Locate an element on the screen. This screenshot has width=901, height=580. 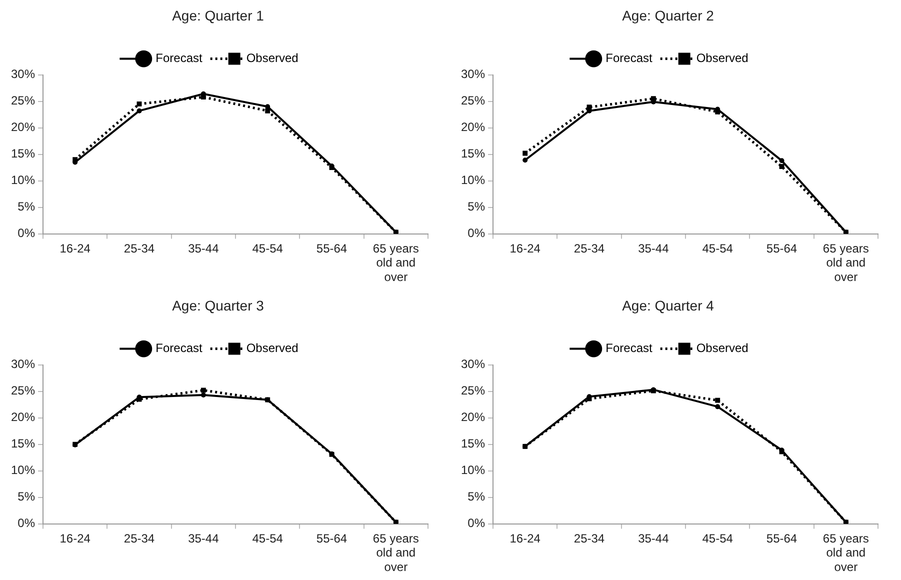
chart-title: Age: Quarter 4 is located at coordinates (668, 305).